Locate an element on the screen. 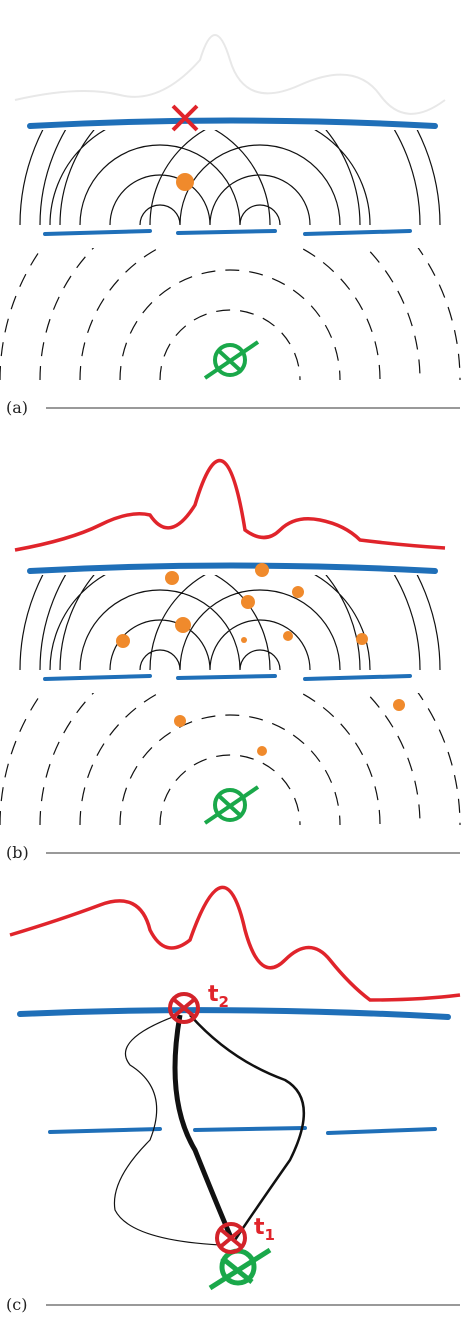 This screenshot has height=1319, width=463. annotation: t1 is located at coordinates (264, 1229).